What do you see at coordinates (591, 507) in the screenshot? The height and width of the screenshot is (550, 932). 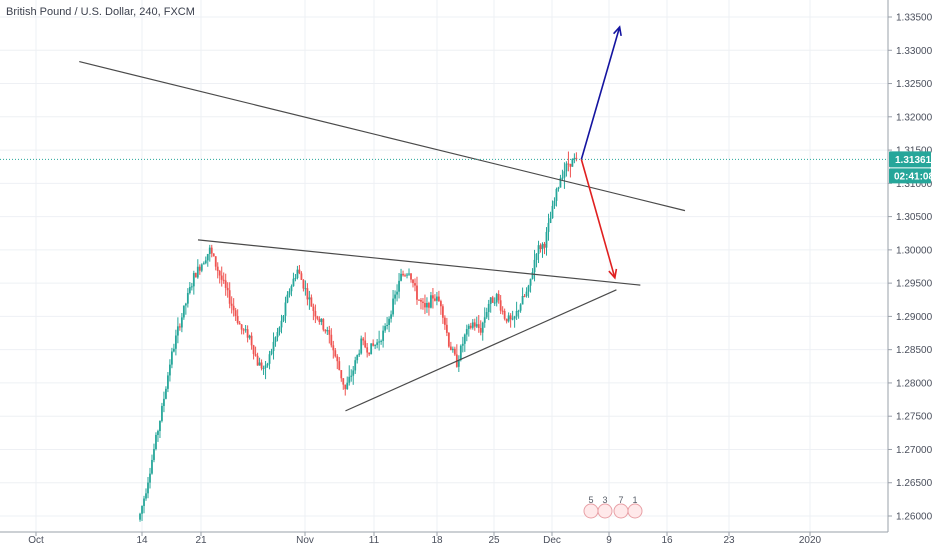 I see `event-flag-0: 5` at bounding box center [591, 507].